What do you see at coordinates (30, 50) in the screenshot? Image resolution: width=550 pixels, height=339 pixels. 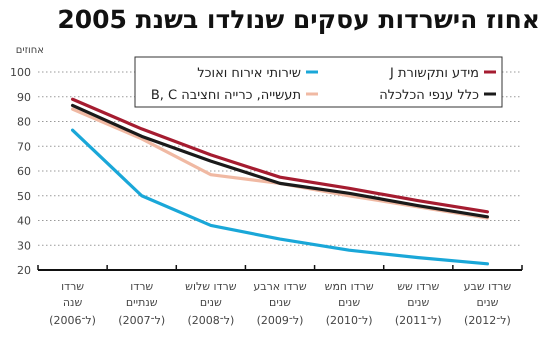 I see `y-axis-title: אחוזים` at bounding box center [30, 50].